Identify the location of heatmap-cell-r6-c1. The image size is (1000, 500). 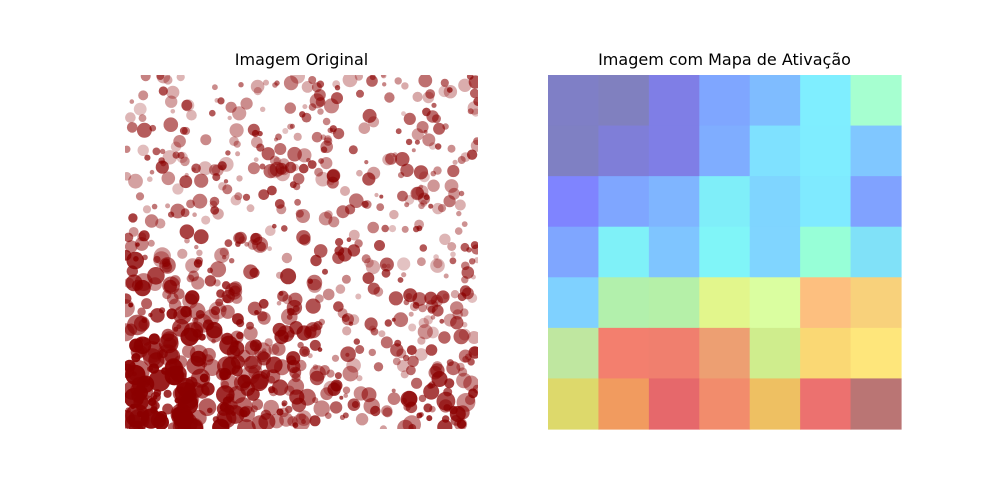
(624, 404).